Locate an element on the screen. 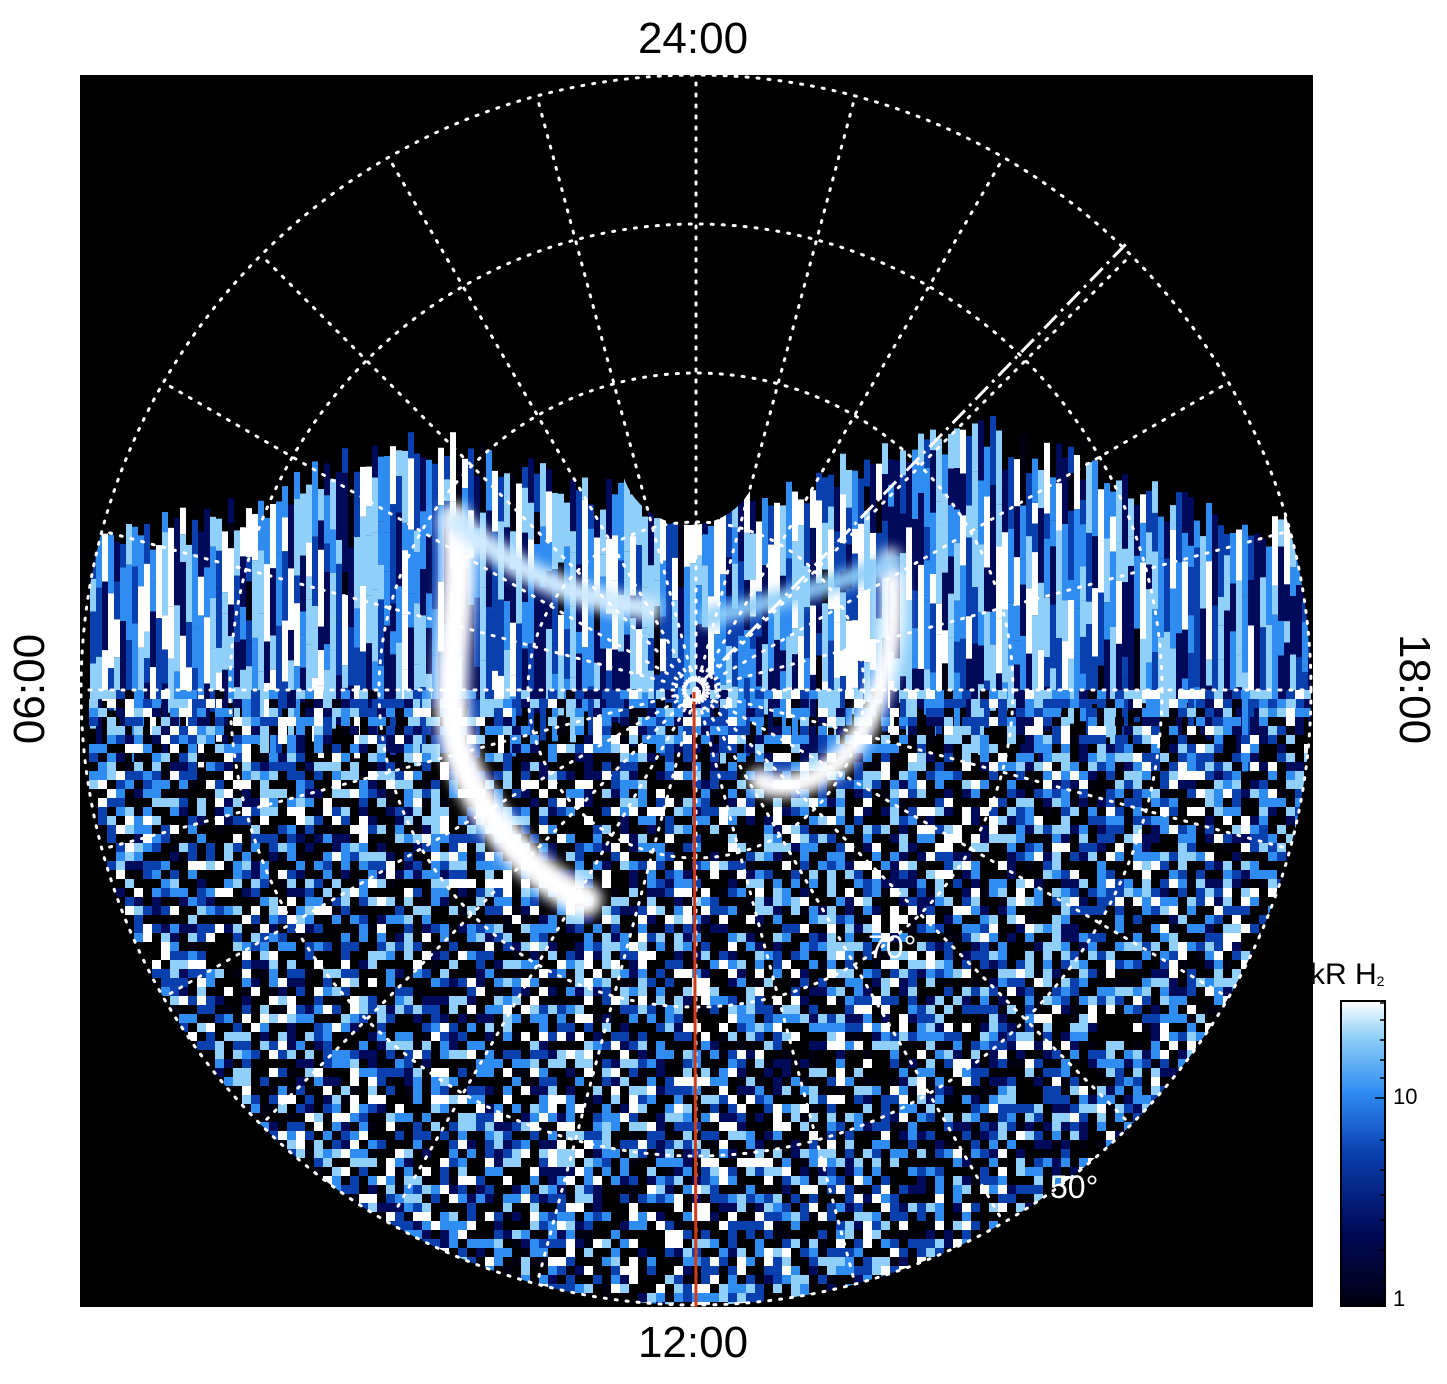  local-time-label-right: 18:00 is located at coordinates (1414, 689).